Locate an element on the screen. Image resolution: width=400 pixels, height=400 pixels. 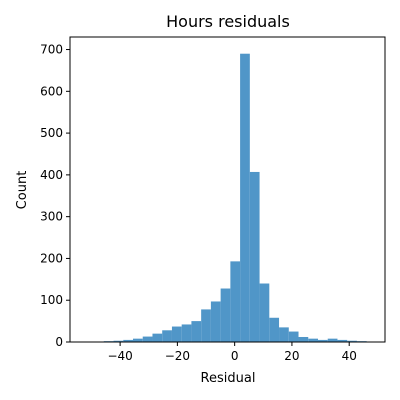
x-axis-ticks: −40 −20 0 20 40 is located at coordinates (232, 352).